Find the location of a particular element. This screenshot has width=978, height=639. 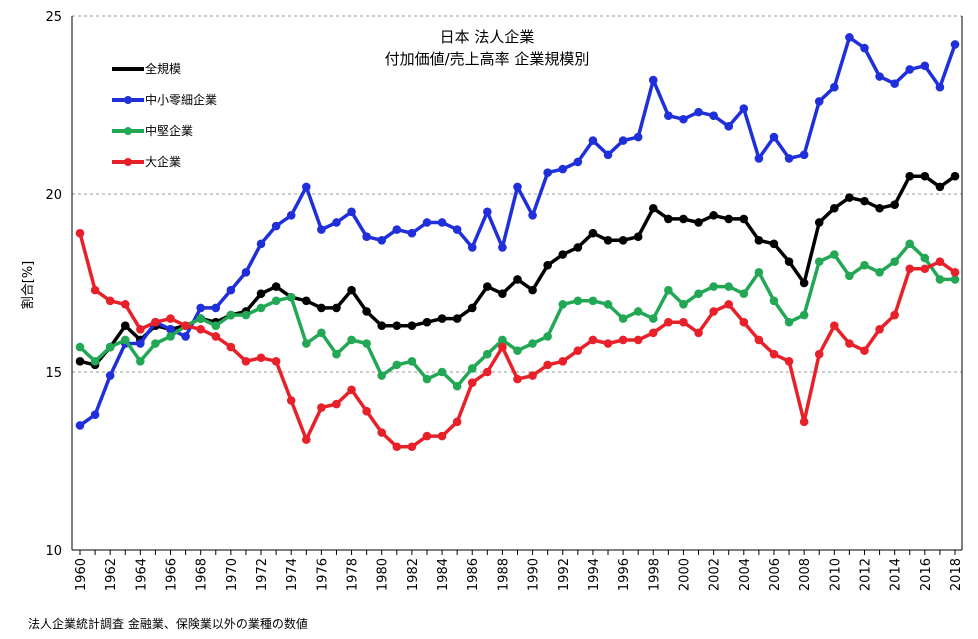

y-tick-label: 10 is located at coordinates (53, 551).